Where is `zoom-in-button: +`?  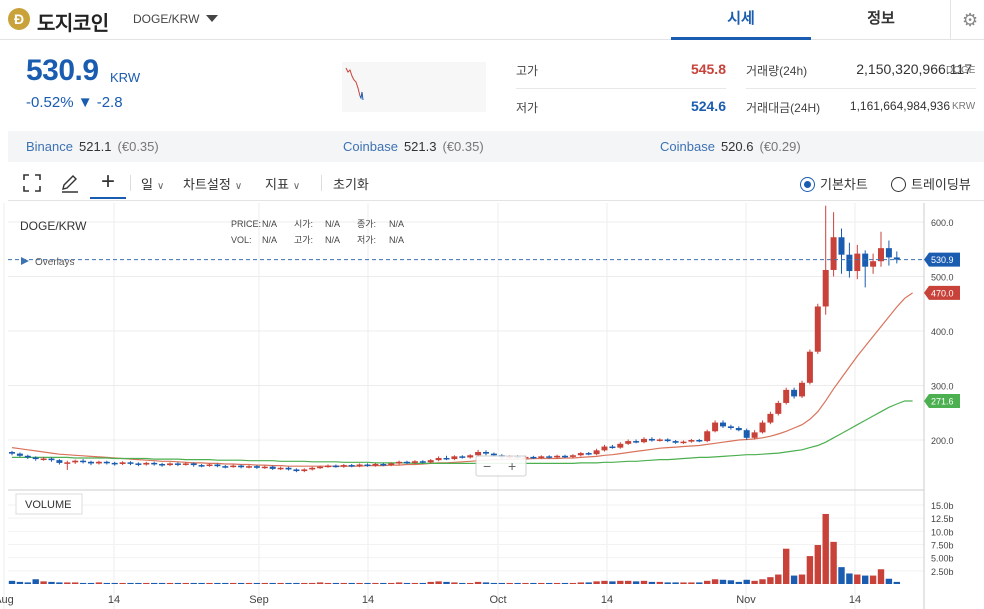 zoom-in-button: + is located at coordinates (512, 466).